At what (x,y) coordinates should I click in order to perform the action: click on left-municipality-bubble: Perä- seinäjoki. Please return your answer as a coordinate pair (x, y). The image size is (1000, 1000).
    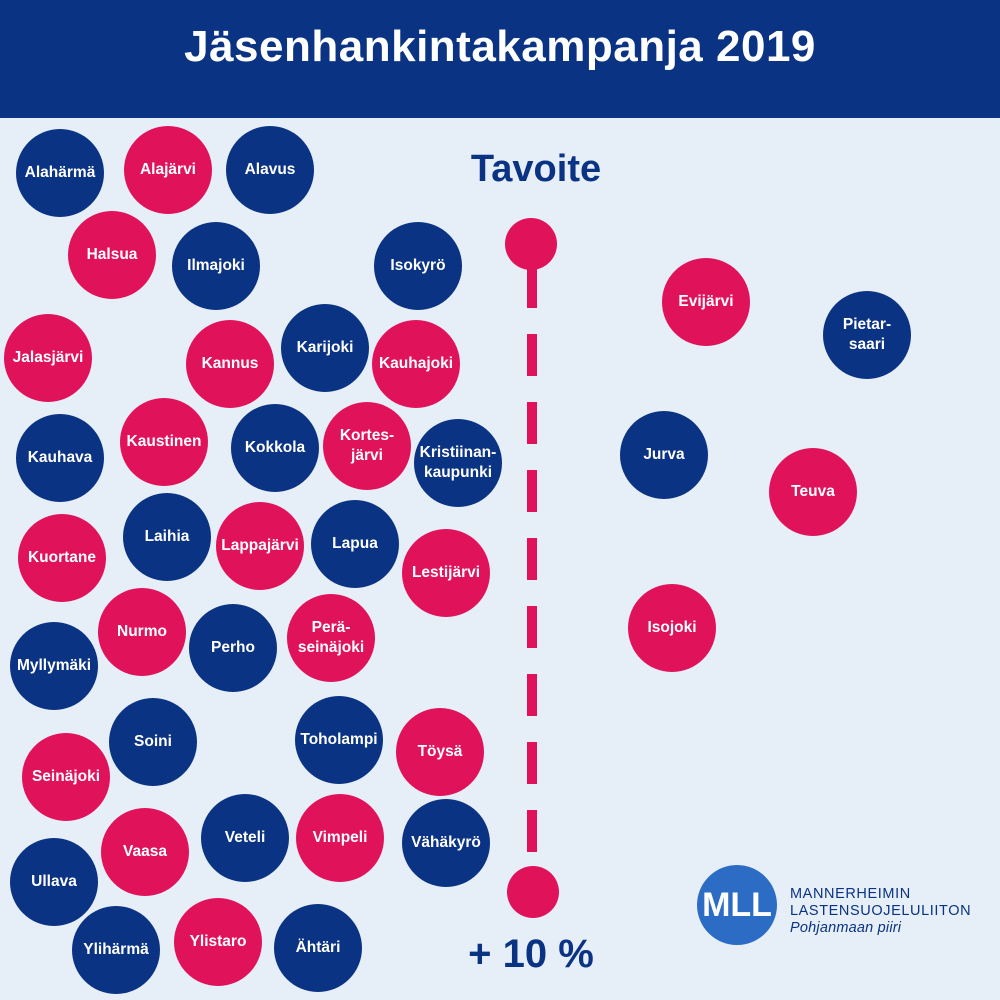
    Looking at the image, I should click on (331, 638).